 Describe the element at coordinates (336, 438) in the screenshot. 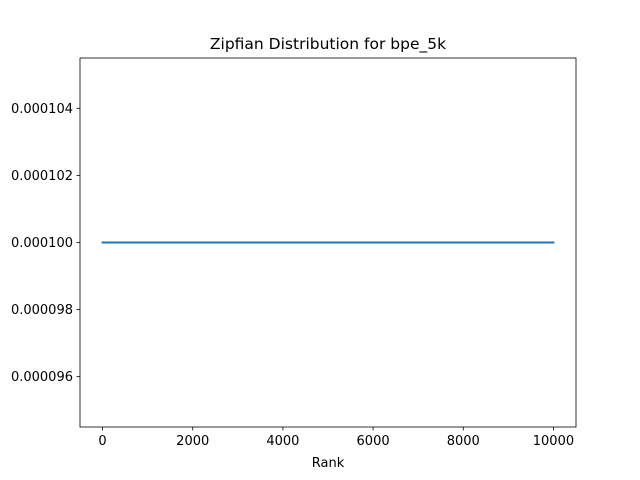

I see `x-axis-ticks: 0 2000 4000 6000 8000 10000` at that location.